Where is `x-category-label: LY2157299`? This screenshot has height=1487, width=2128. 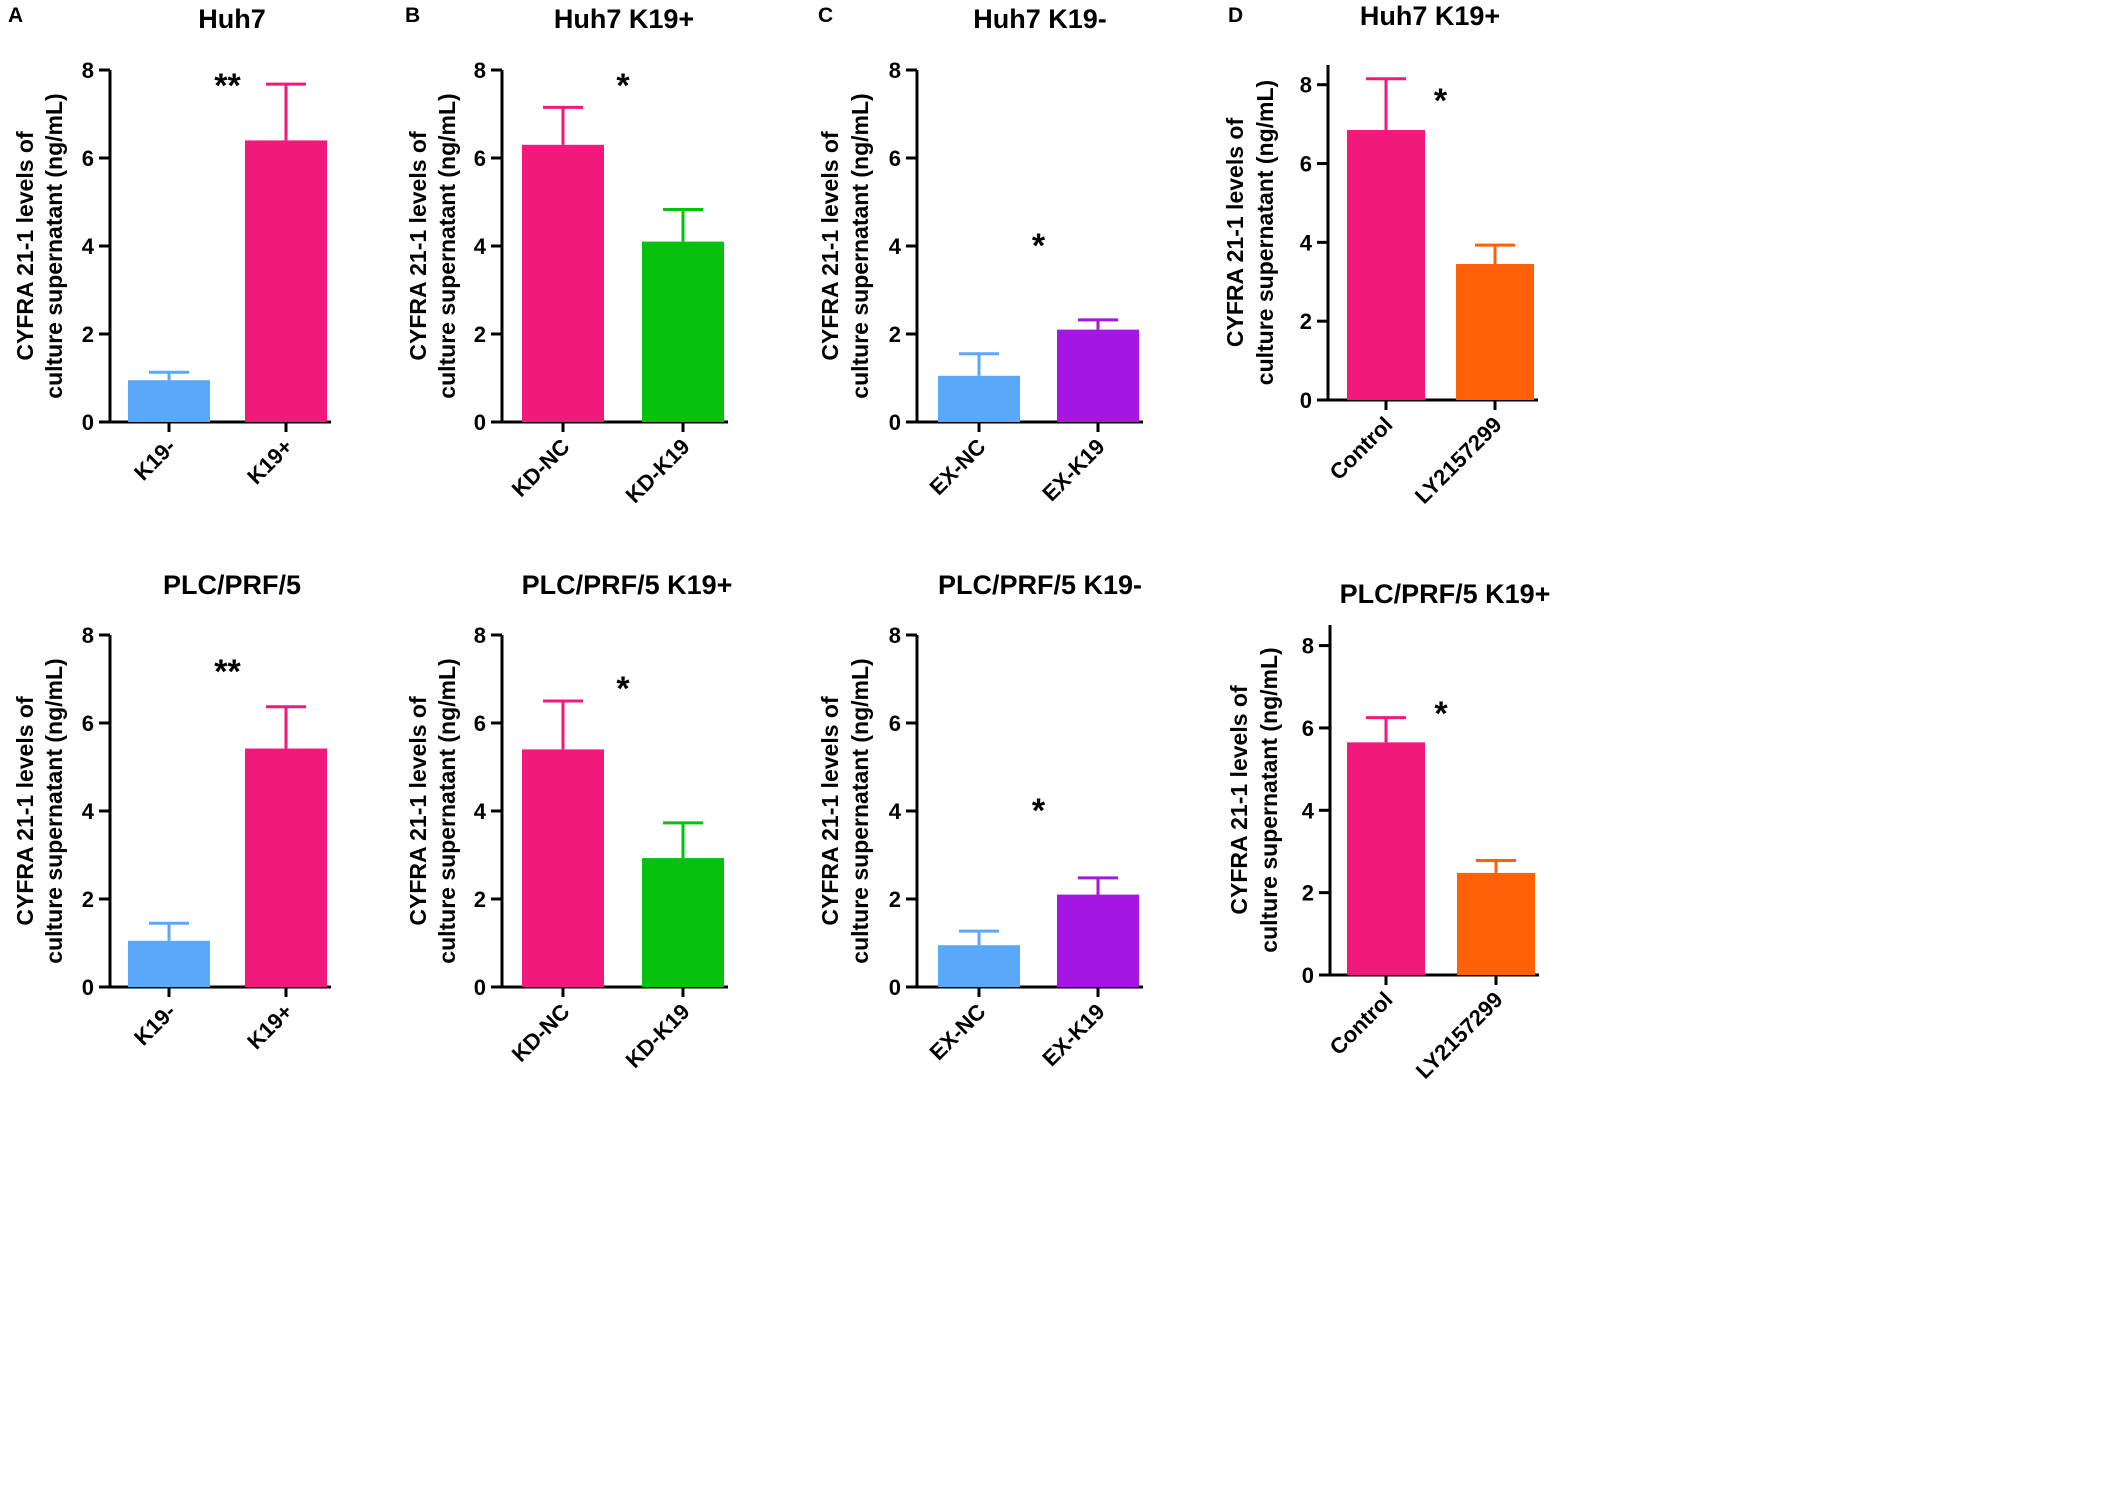 x-category-label: LY2157299 is located at coordinates (1459, 1035).